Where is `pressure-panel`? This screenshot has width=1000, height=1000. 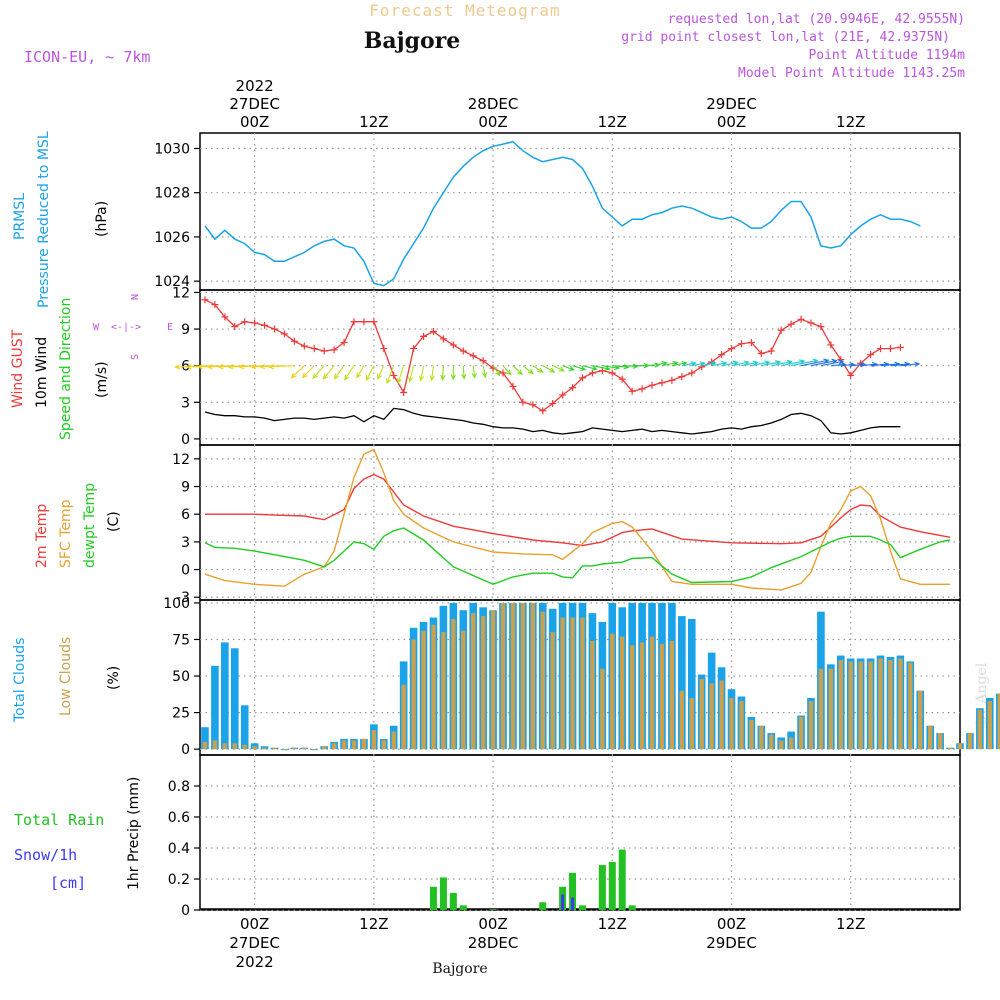 pressure-panel is located at coordinates (580, 211).